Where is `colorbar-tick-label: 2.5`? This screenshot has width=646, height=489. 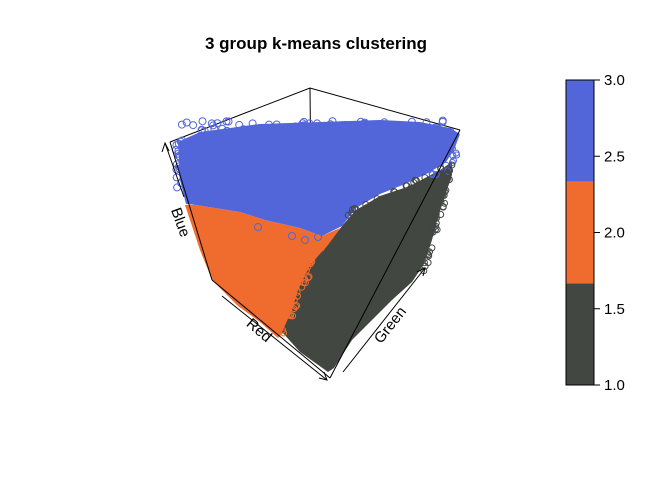 colorbar-tick-label: 2.5 is located at coordinates (614, 156).